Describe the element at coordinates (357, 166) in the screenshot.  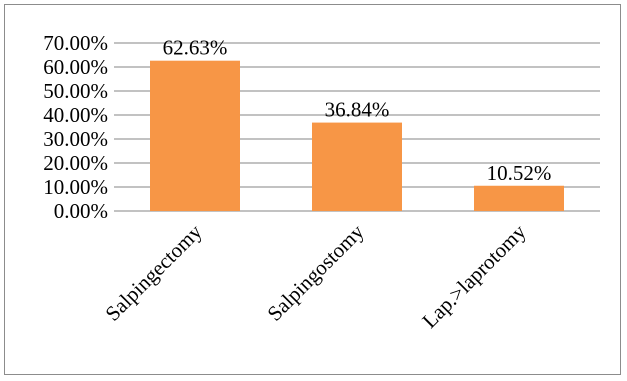
I see `bar-salpingostomy` at that location.